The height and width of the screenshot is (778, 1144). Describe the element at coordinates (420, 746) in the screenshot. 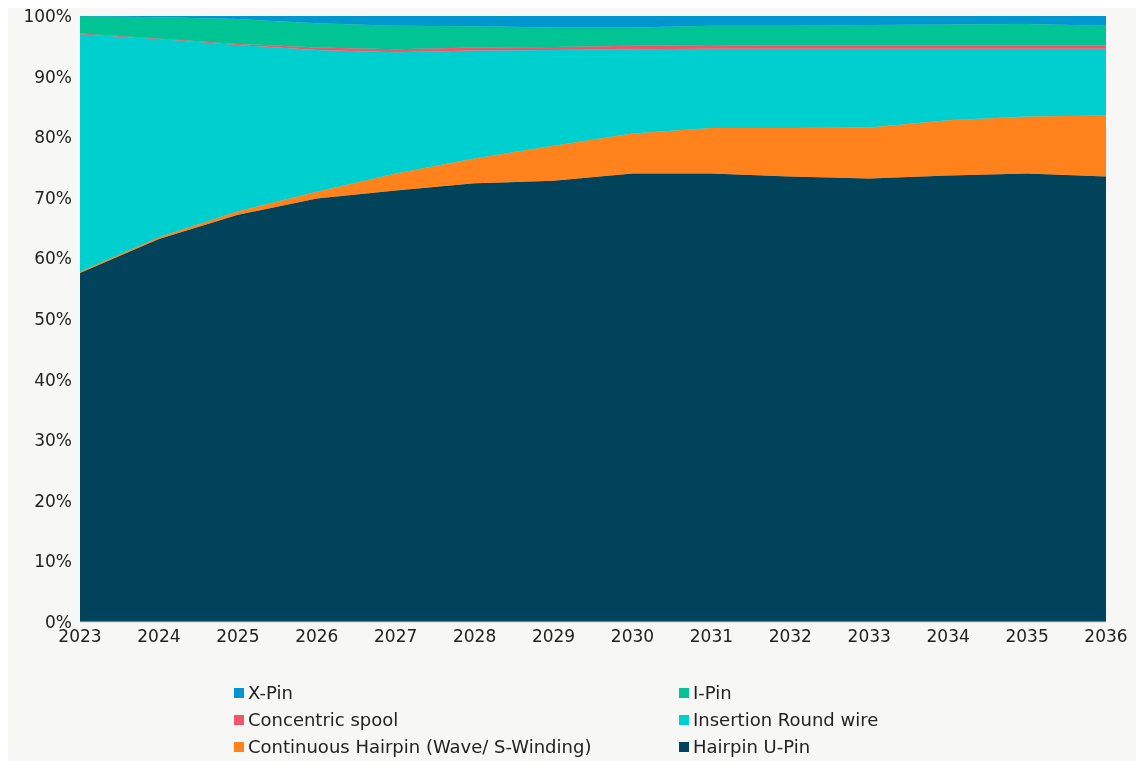

I see `legend-label: Continuous Hairpin (Wave/ S-Winding)` at that location.